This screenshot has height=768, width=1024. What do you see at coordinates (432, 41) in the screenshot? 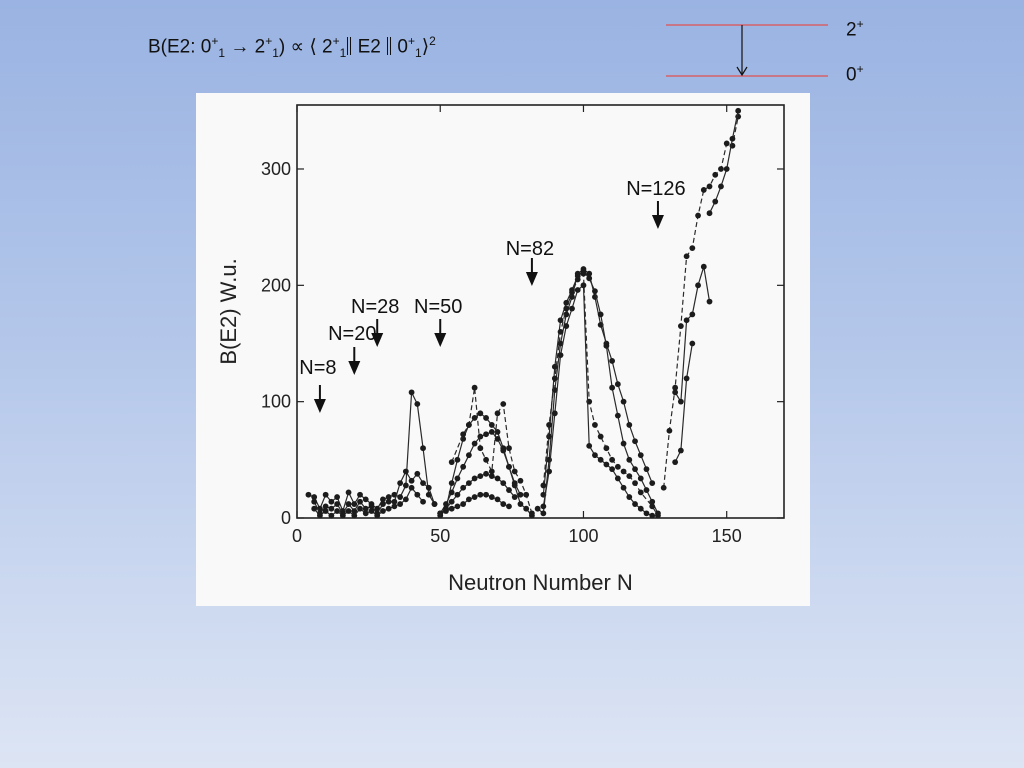
I see `formula-power: 2` at bounding box center [432, 41].